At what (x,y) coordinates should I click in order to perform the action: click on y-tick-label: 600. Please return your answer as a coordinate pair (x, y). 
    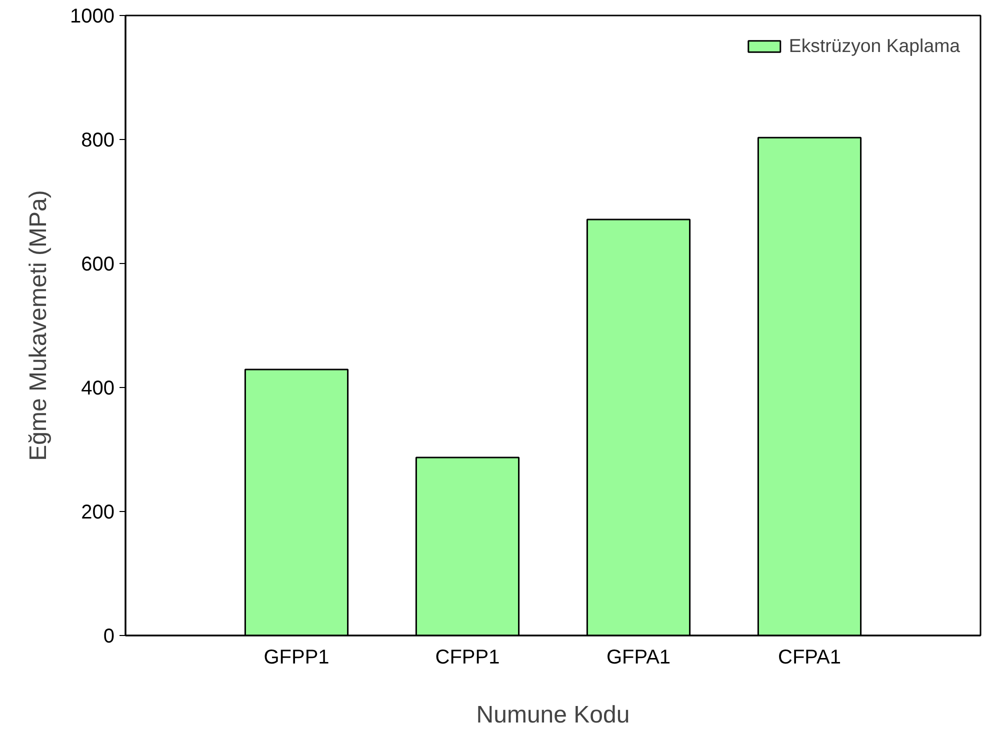
    Looking at the image, I should click on (98, 265).